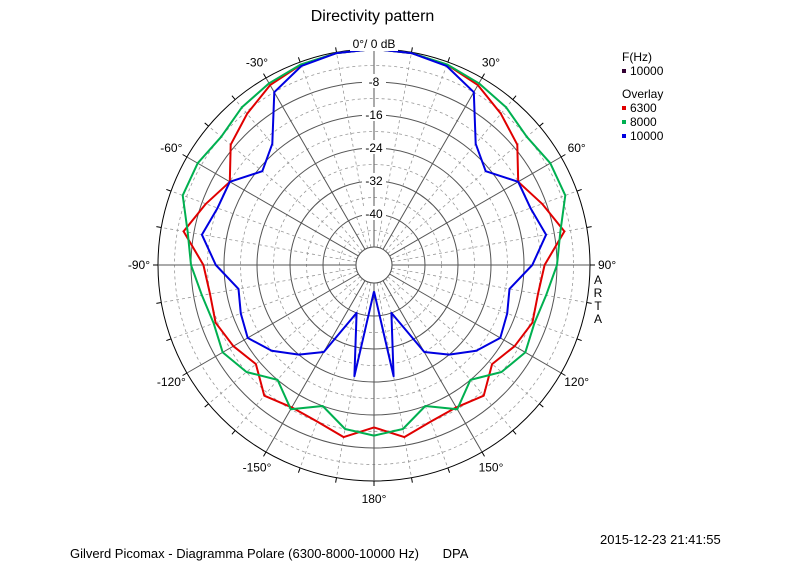 This screenshot has width=800, height=568. What do you see at coordinates (660, 539) in the screenshot?
I see `timestamp: 2015-12-23 21:41:55` at bounding box center [660, 539].